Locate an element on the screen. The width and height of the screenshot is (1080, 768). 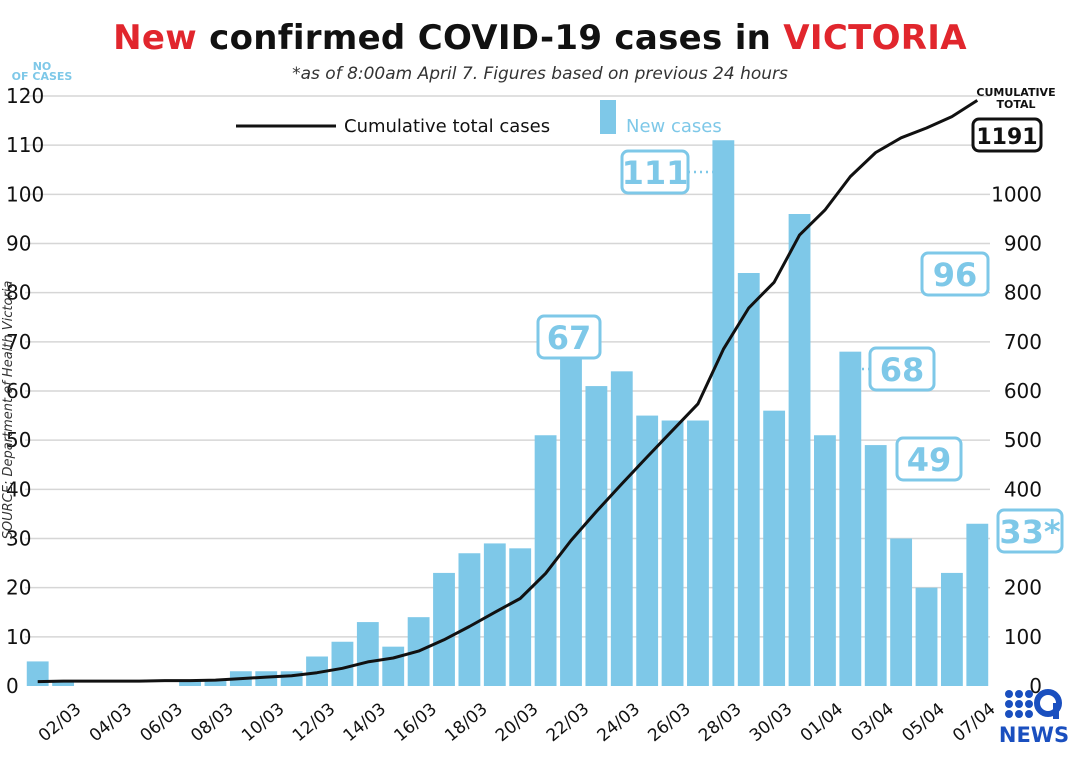
y-tick-label: 0 is located at coordinates (12, 686).